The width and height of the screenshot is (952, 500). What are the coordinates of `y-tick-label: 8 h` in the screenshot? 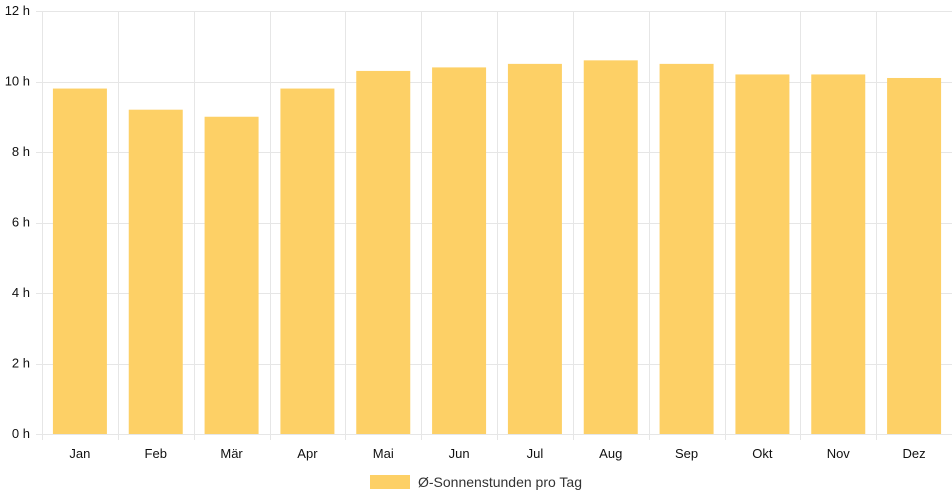 It's located at (21, 151).